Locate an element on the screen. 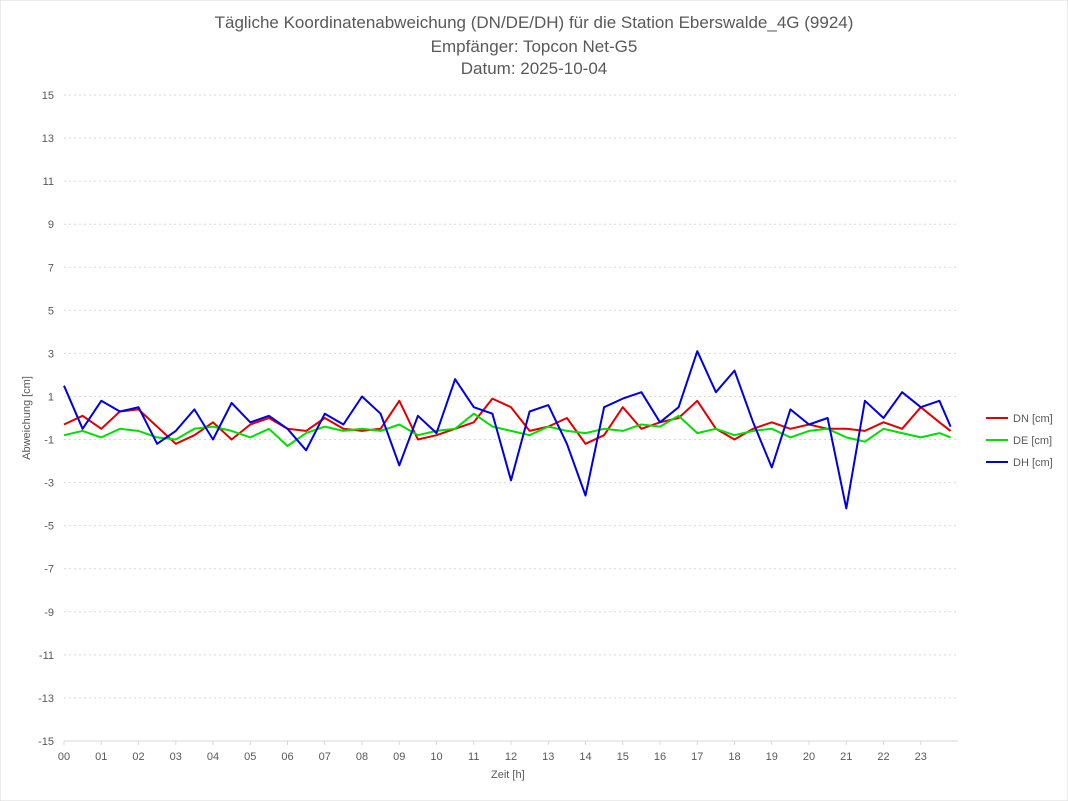 This screenshot has width=1068, height=801. x-tick-label: 20 is located at coordinates (809, 757).